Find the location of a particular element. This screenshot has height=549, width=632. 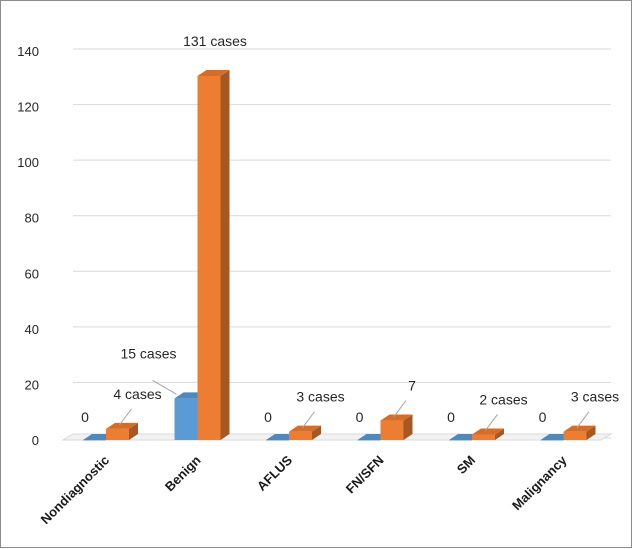

category-label: Benign is located at coordinates (183, 473).